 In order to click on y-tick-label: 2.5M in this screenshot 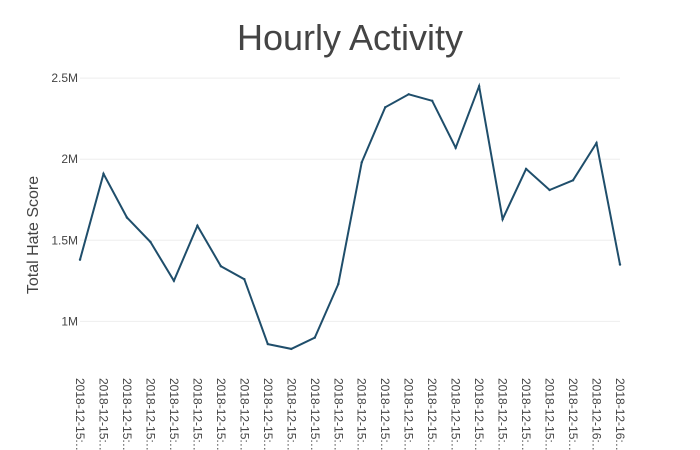, I will do `click(64, 78)`.